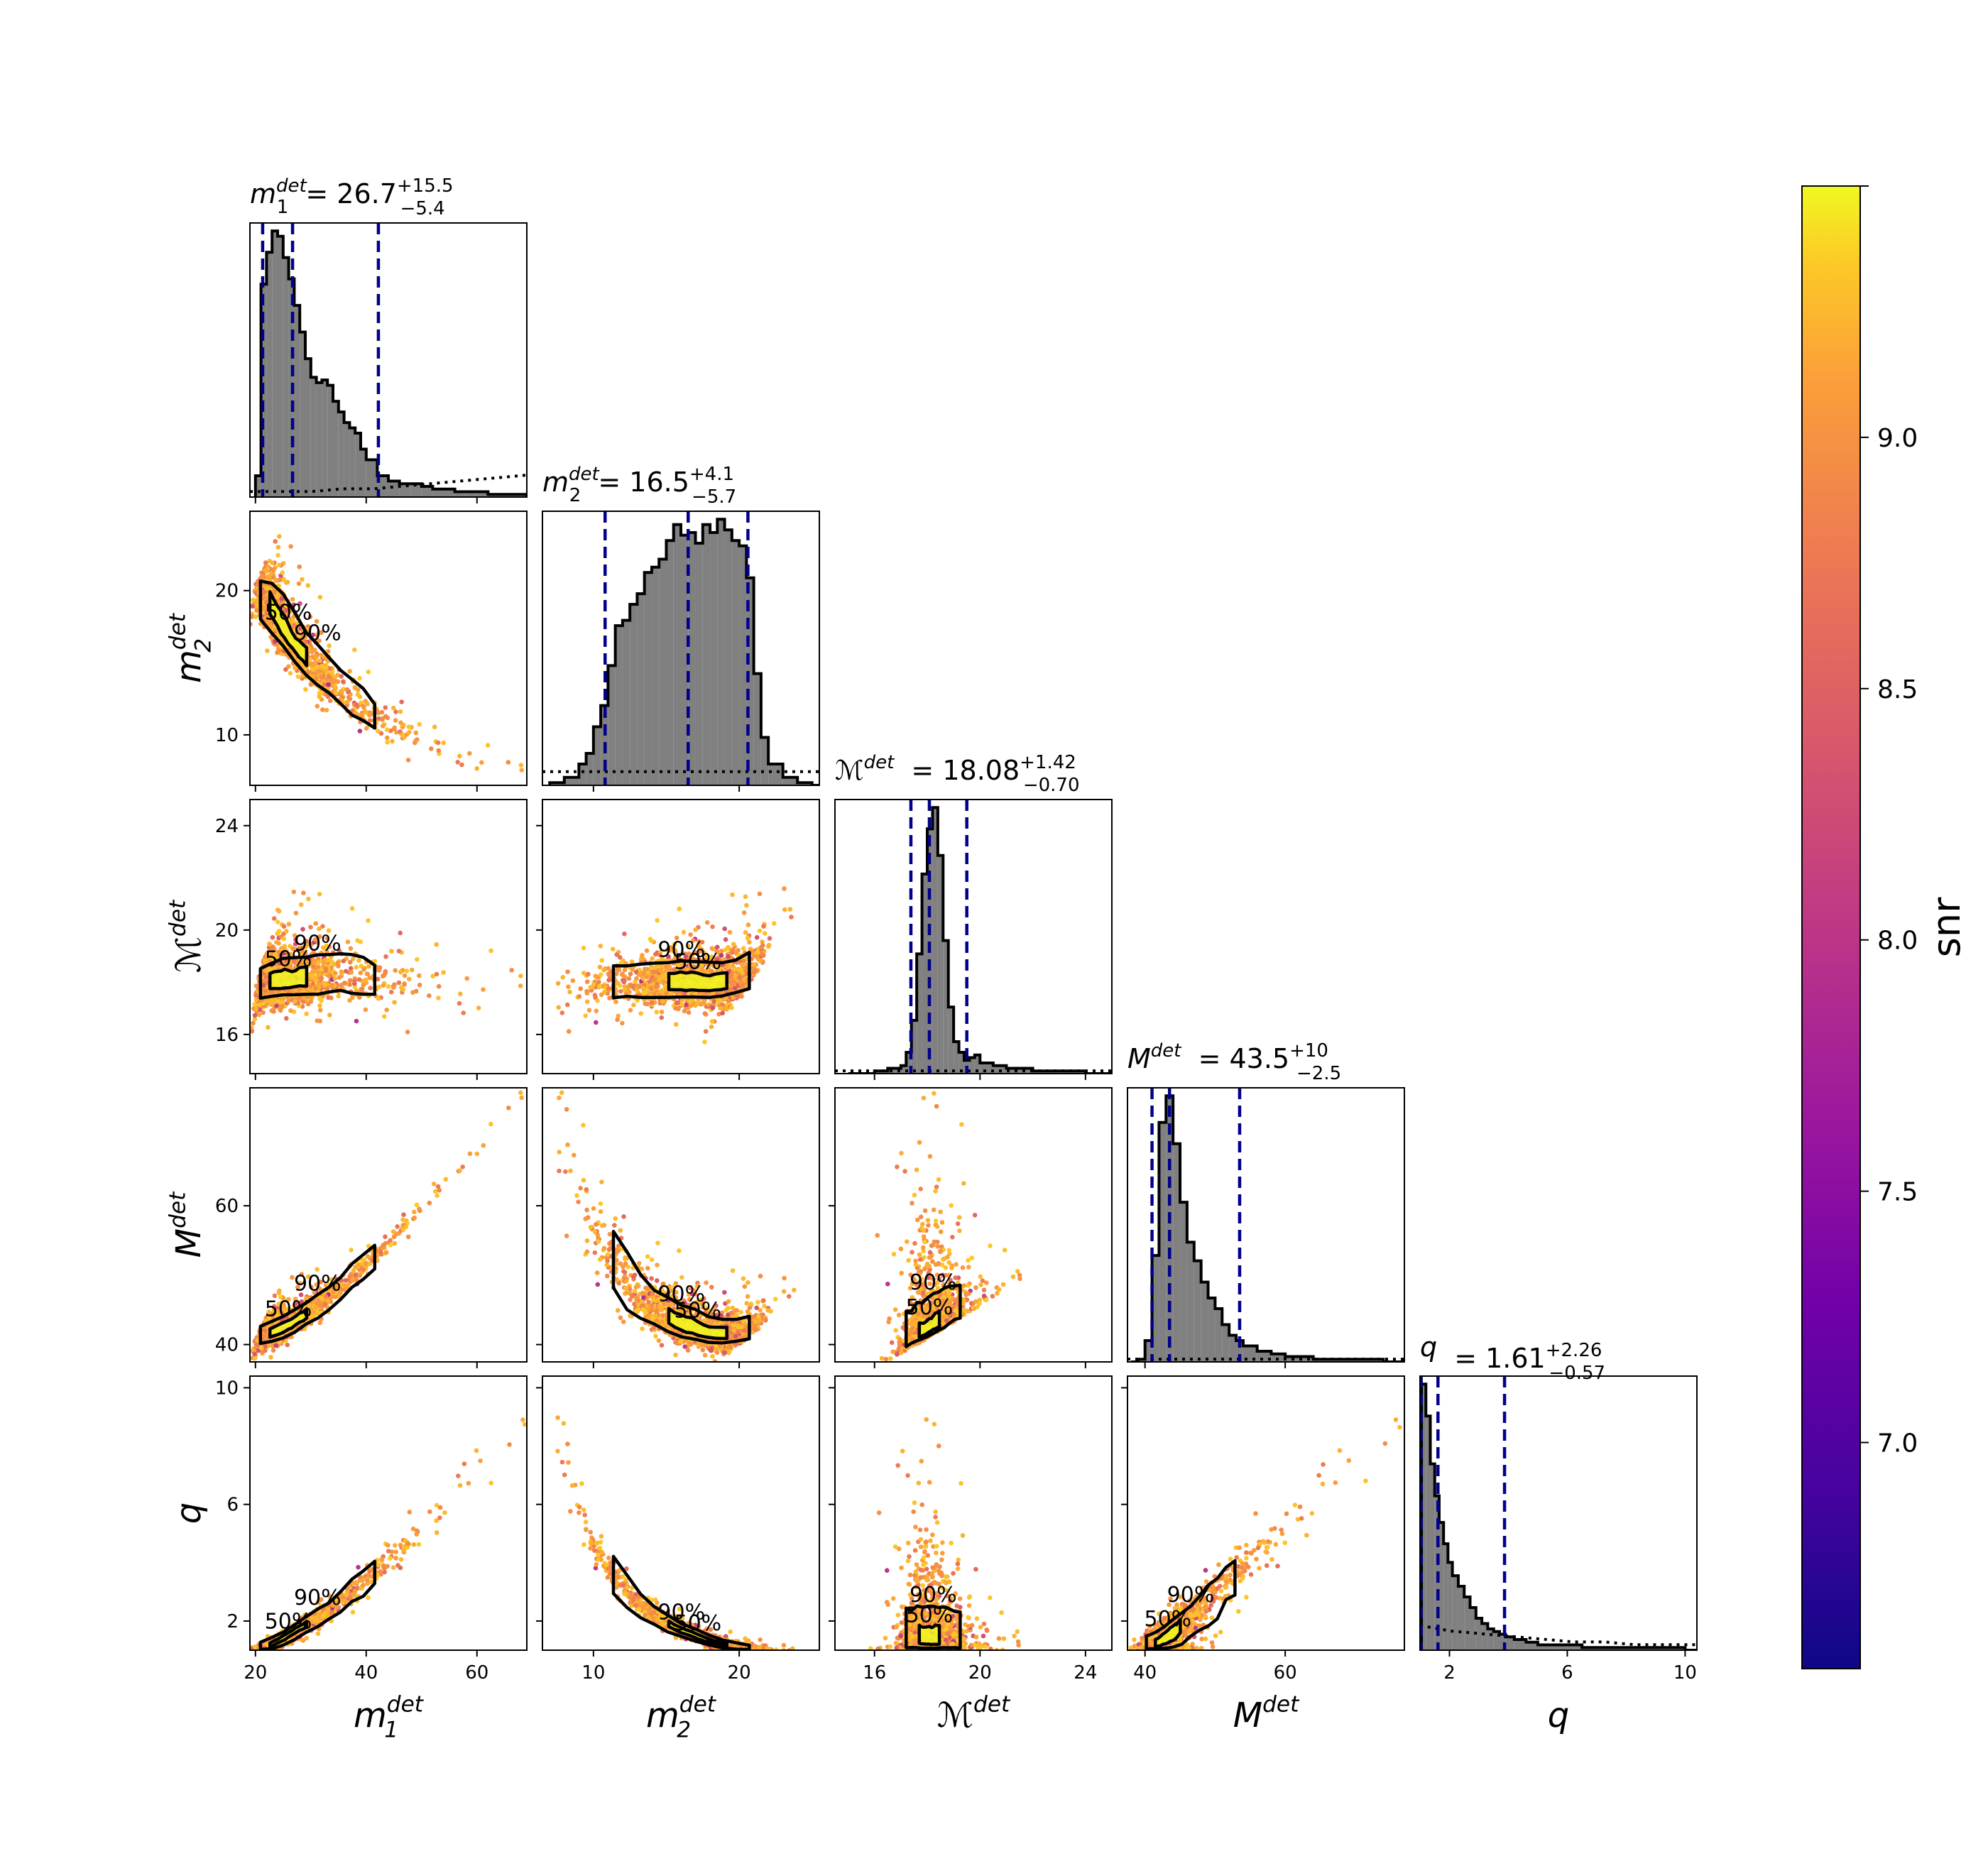 The width and height of the screenshot is (1988, 1849). What do you see at coordinates (388, 937) in the screenshot?
I see `panel-mc-m1-frame` at bounding box center [388, 937].